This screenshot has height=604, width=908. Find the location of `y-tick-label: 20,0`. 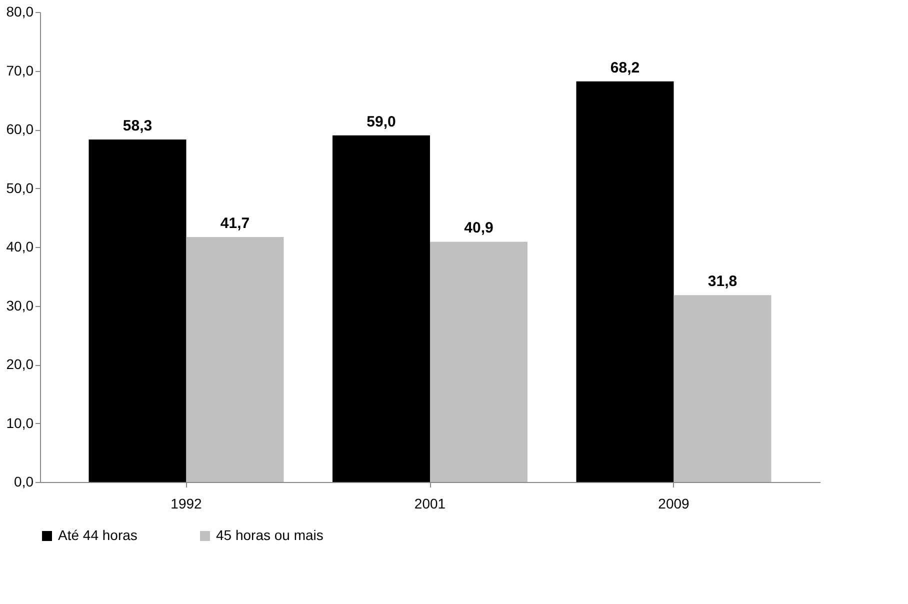

y-tick-label: 20,0 is located at coordinates (20, 364).